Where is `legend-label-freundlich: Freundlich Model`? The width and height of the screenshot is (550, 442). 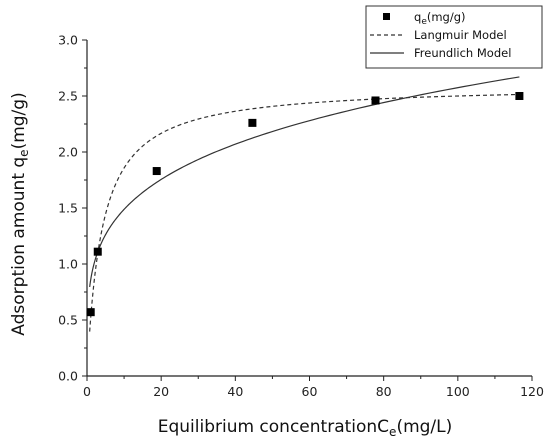
legend-label-freundlich: Freundlich Model is located at coordinates (462, 53).